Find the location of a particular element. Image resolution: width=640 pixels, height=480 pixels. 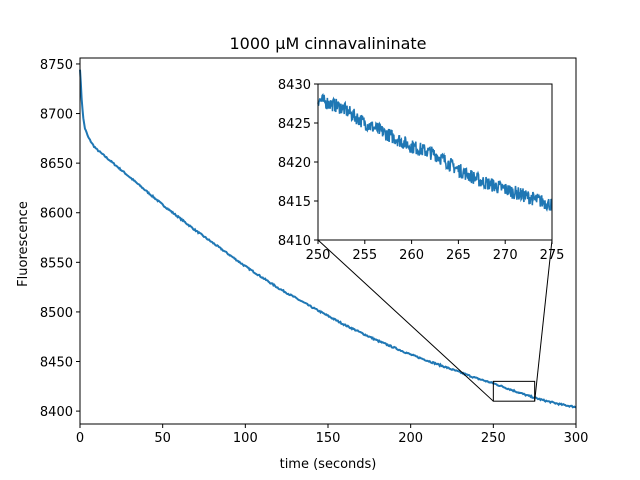

zoom-region-box is located at coordinates (514, 391).